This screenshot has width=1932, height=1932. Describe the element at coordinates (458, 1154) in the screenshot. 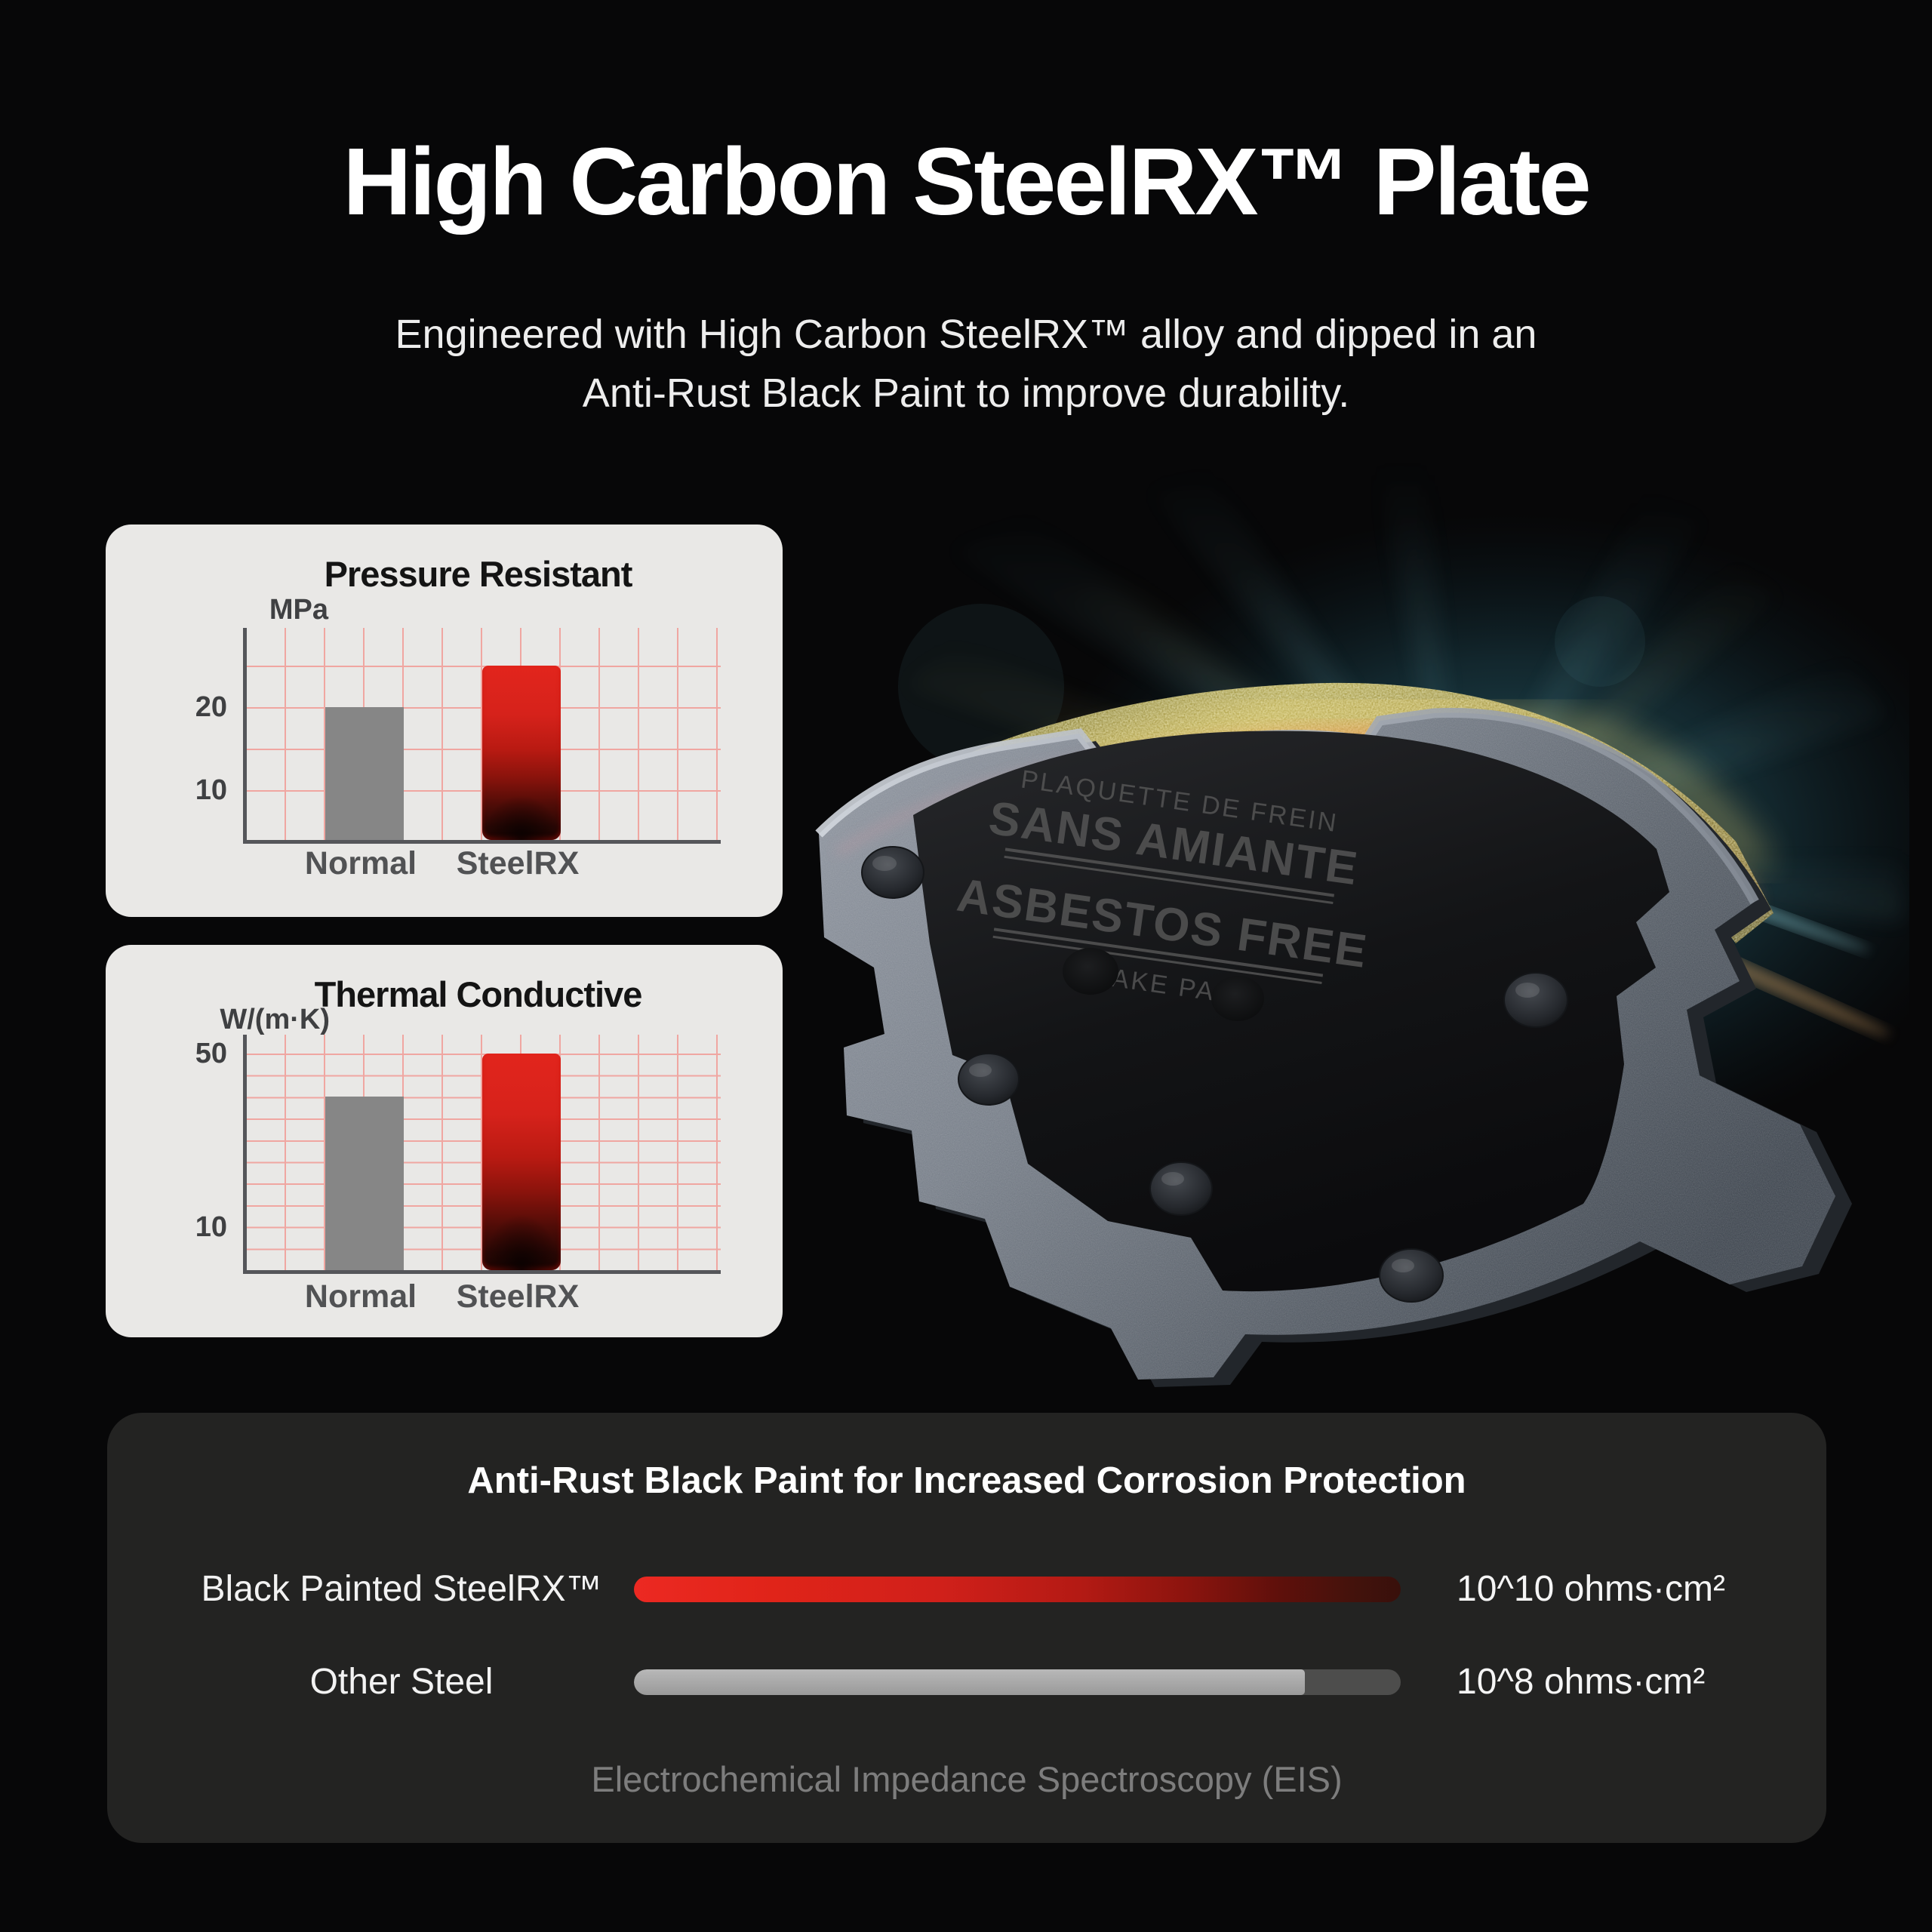

I see `plot-area: 10 50` at that location.